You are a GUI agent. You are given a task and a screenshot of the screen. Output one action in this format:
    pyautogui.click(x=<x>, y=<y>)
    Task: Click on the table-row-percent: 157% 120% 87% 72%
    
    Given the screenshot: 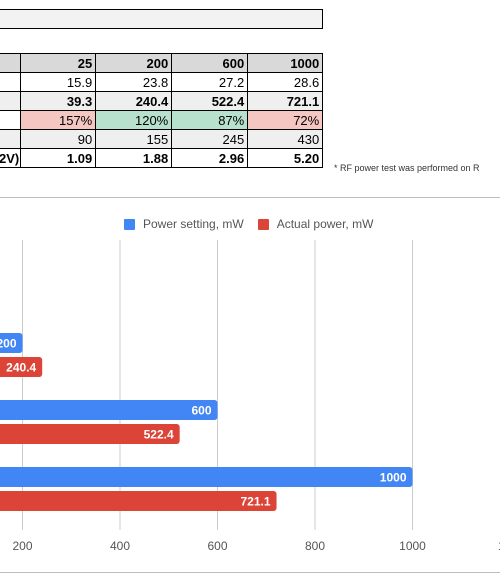 What is the action you would take?
    pyautogui.click(x=162, y=120)
    